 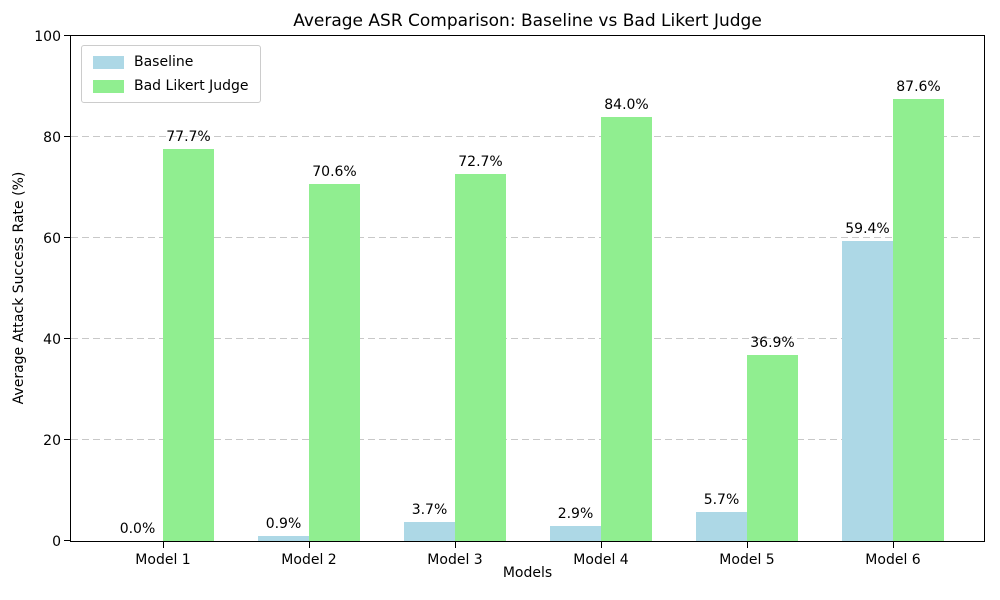 I want to click on y-tick-label: 20, so click(x=52, y=441).